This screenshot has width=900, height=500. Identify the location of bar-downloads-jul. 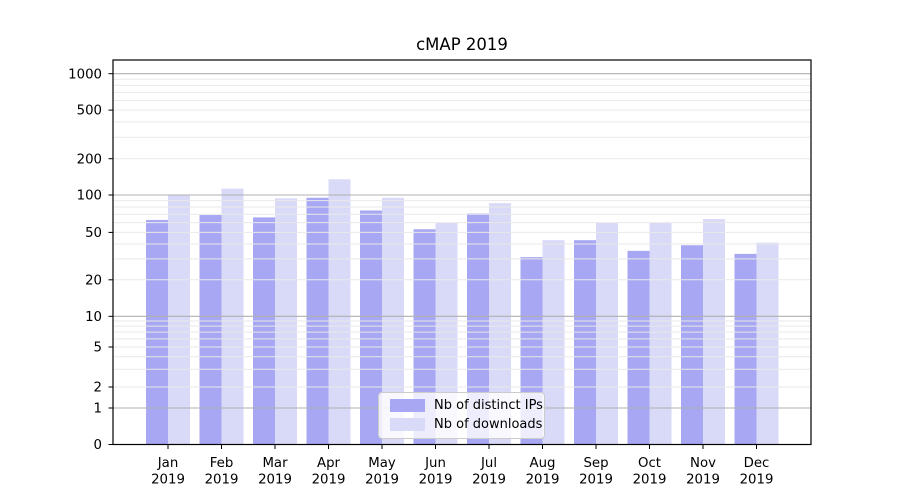
(500, 324).